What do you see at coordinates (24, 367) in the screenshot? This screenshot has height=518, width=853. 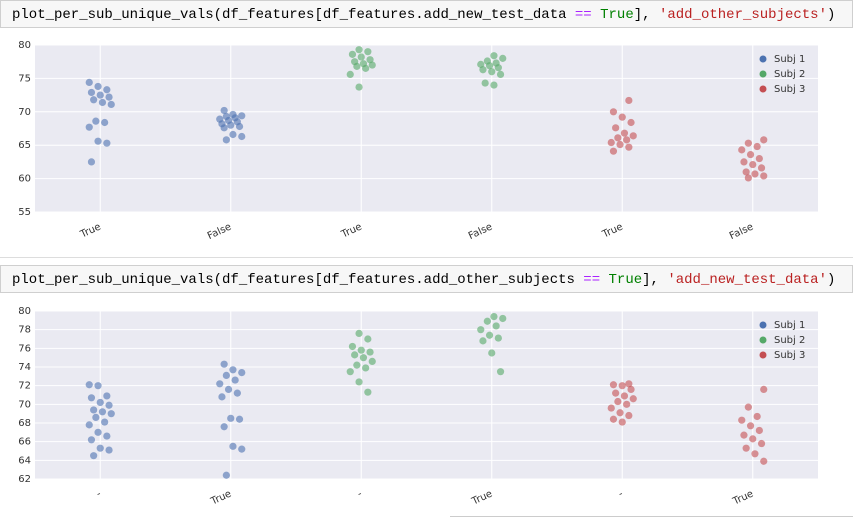 I see `y-tick-label: 74` at bounding box center [24, 367].